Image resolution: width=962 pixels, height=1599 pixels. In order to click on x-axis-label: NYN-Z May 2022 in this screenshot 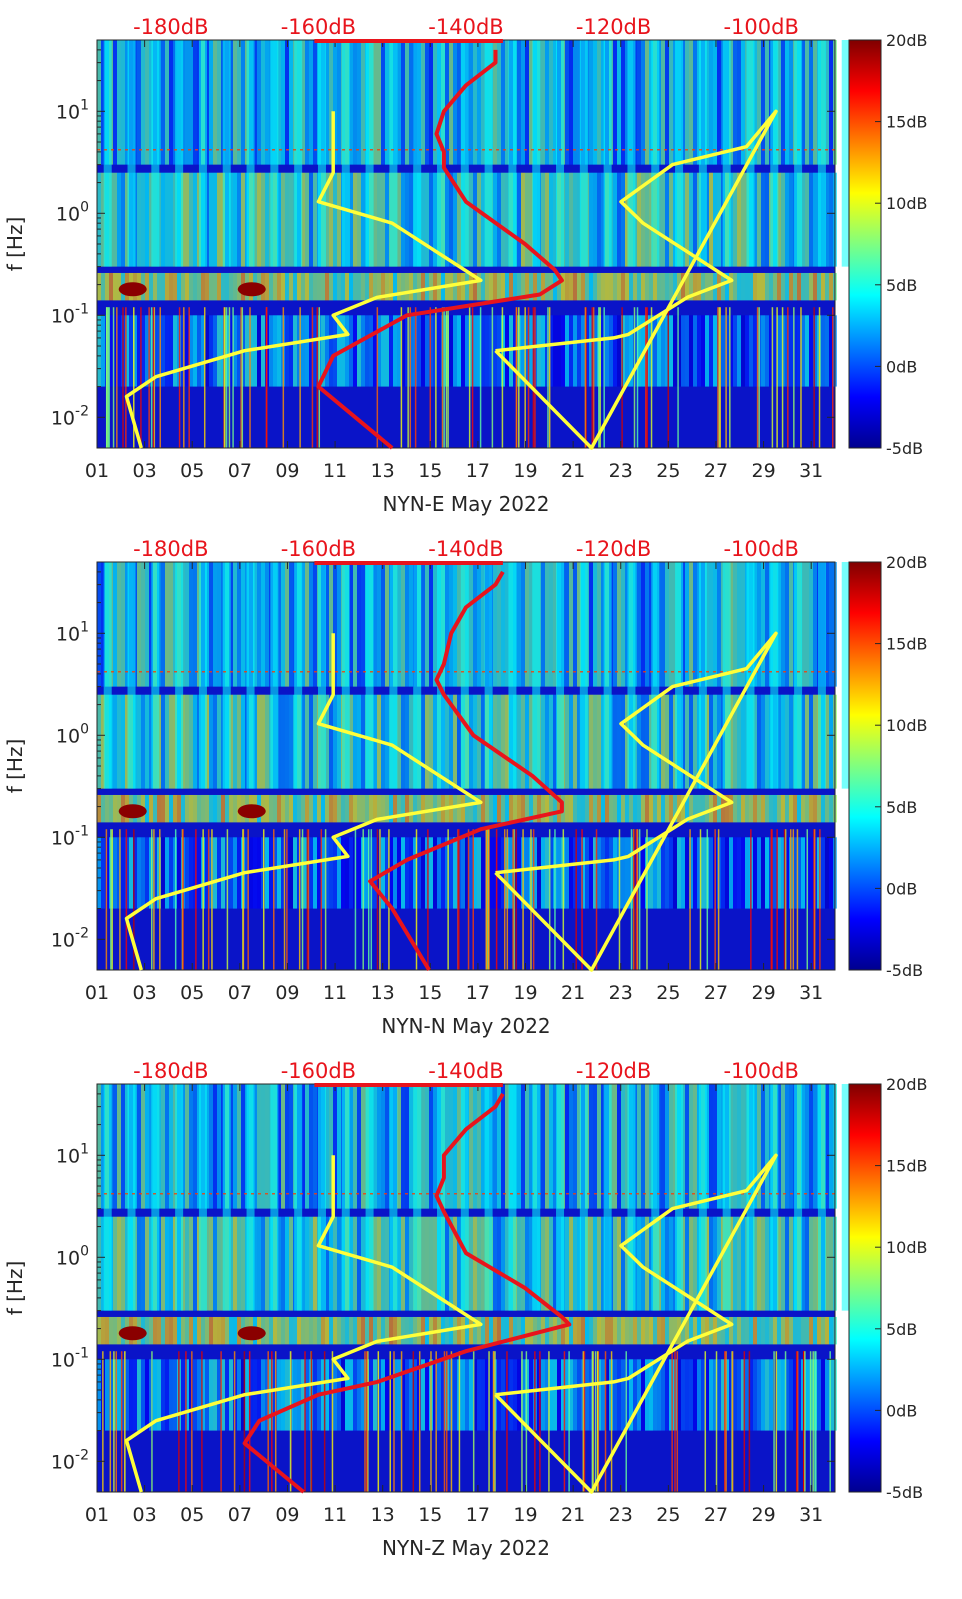, I will do `click(466, 1548)`.